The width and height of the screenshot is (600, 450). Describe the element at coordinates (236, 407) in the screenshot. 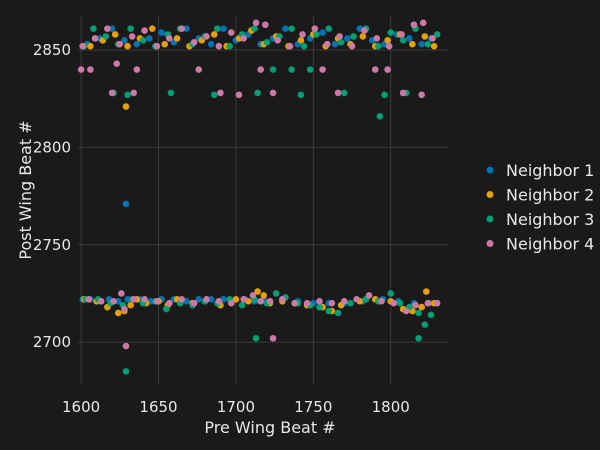

I see `x-tick-labels: 1600 1650 1700 1750 1800` at that location.